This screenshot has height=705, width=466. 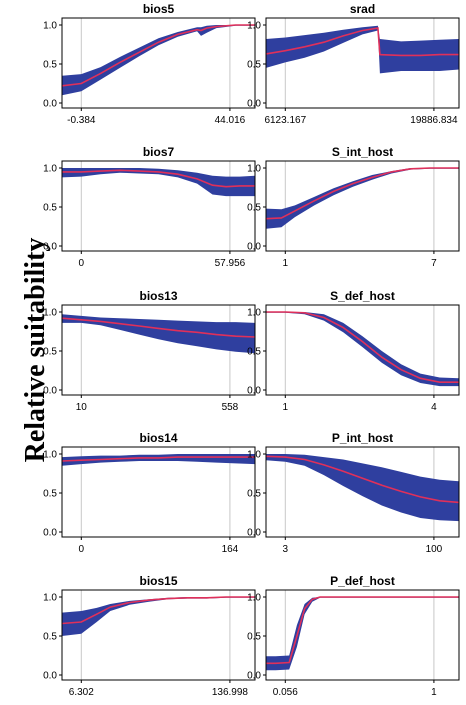 I want to click on panel-srad: srad 0.0 0.5 1.0 6123.167 19886.834, so click(x=353, y=64).